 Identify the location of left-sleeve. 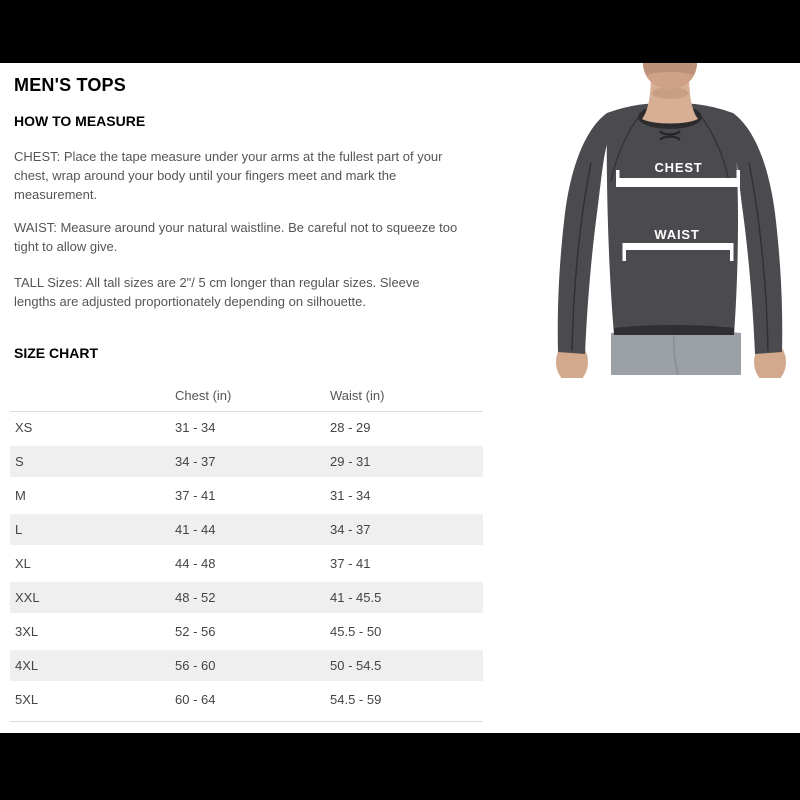
(583, 233).